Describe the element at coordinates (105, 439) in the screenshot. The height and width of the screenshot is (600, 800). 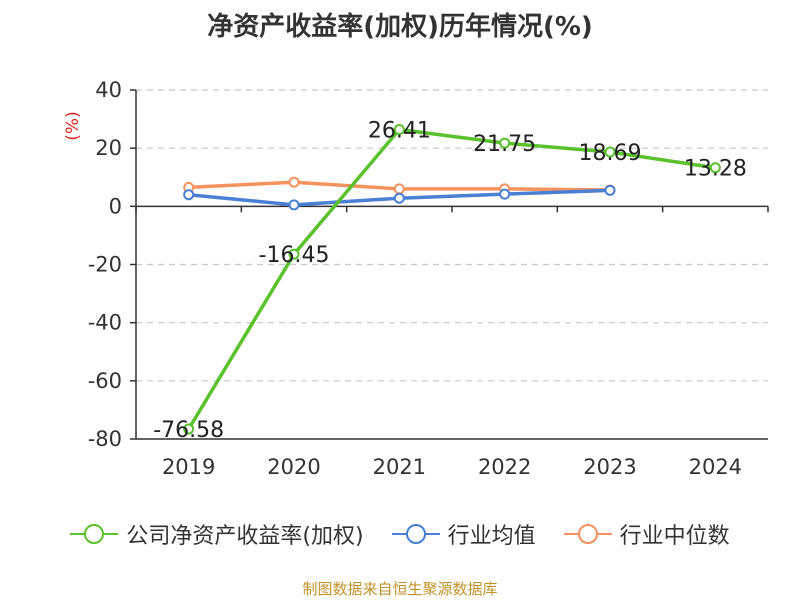
I see `y-tick-label: -80` at that location.